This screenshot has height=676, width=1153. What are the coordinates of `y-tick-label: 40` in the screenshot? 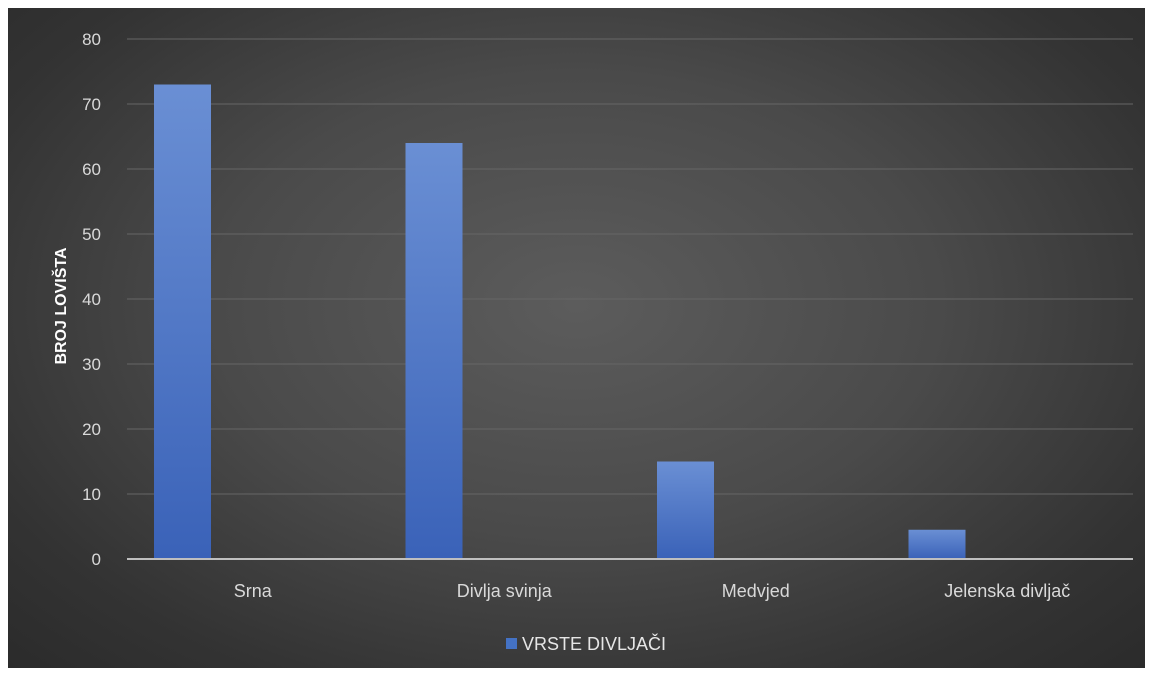 It's located at (91, 299).